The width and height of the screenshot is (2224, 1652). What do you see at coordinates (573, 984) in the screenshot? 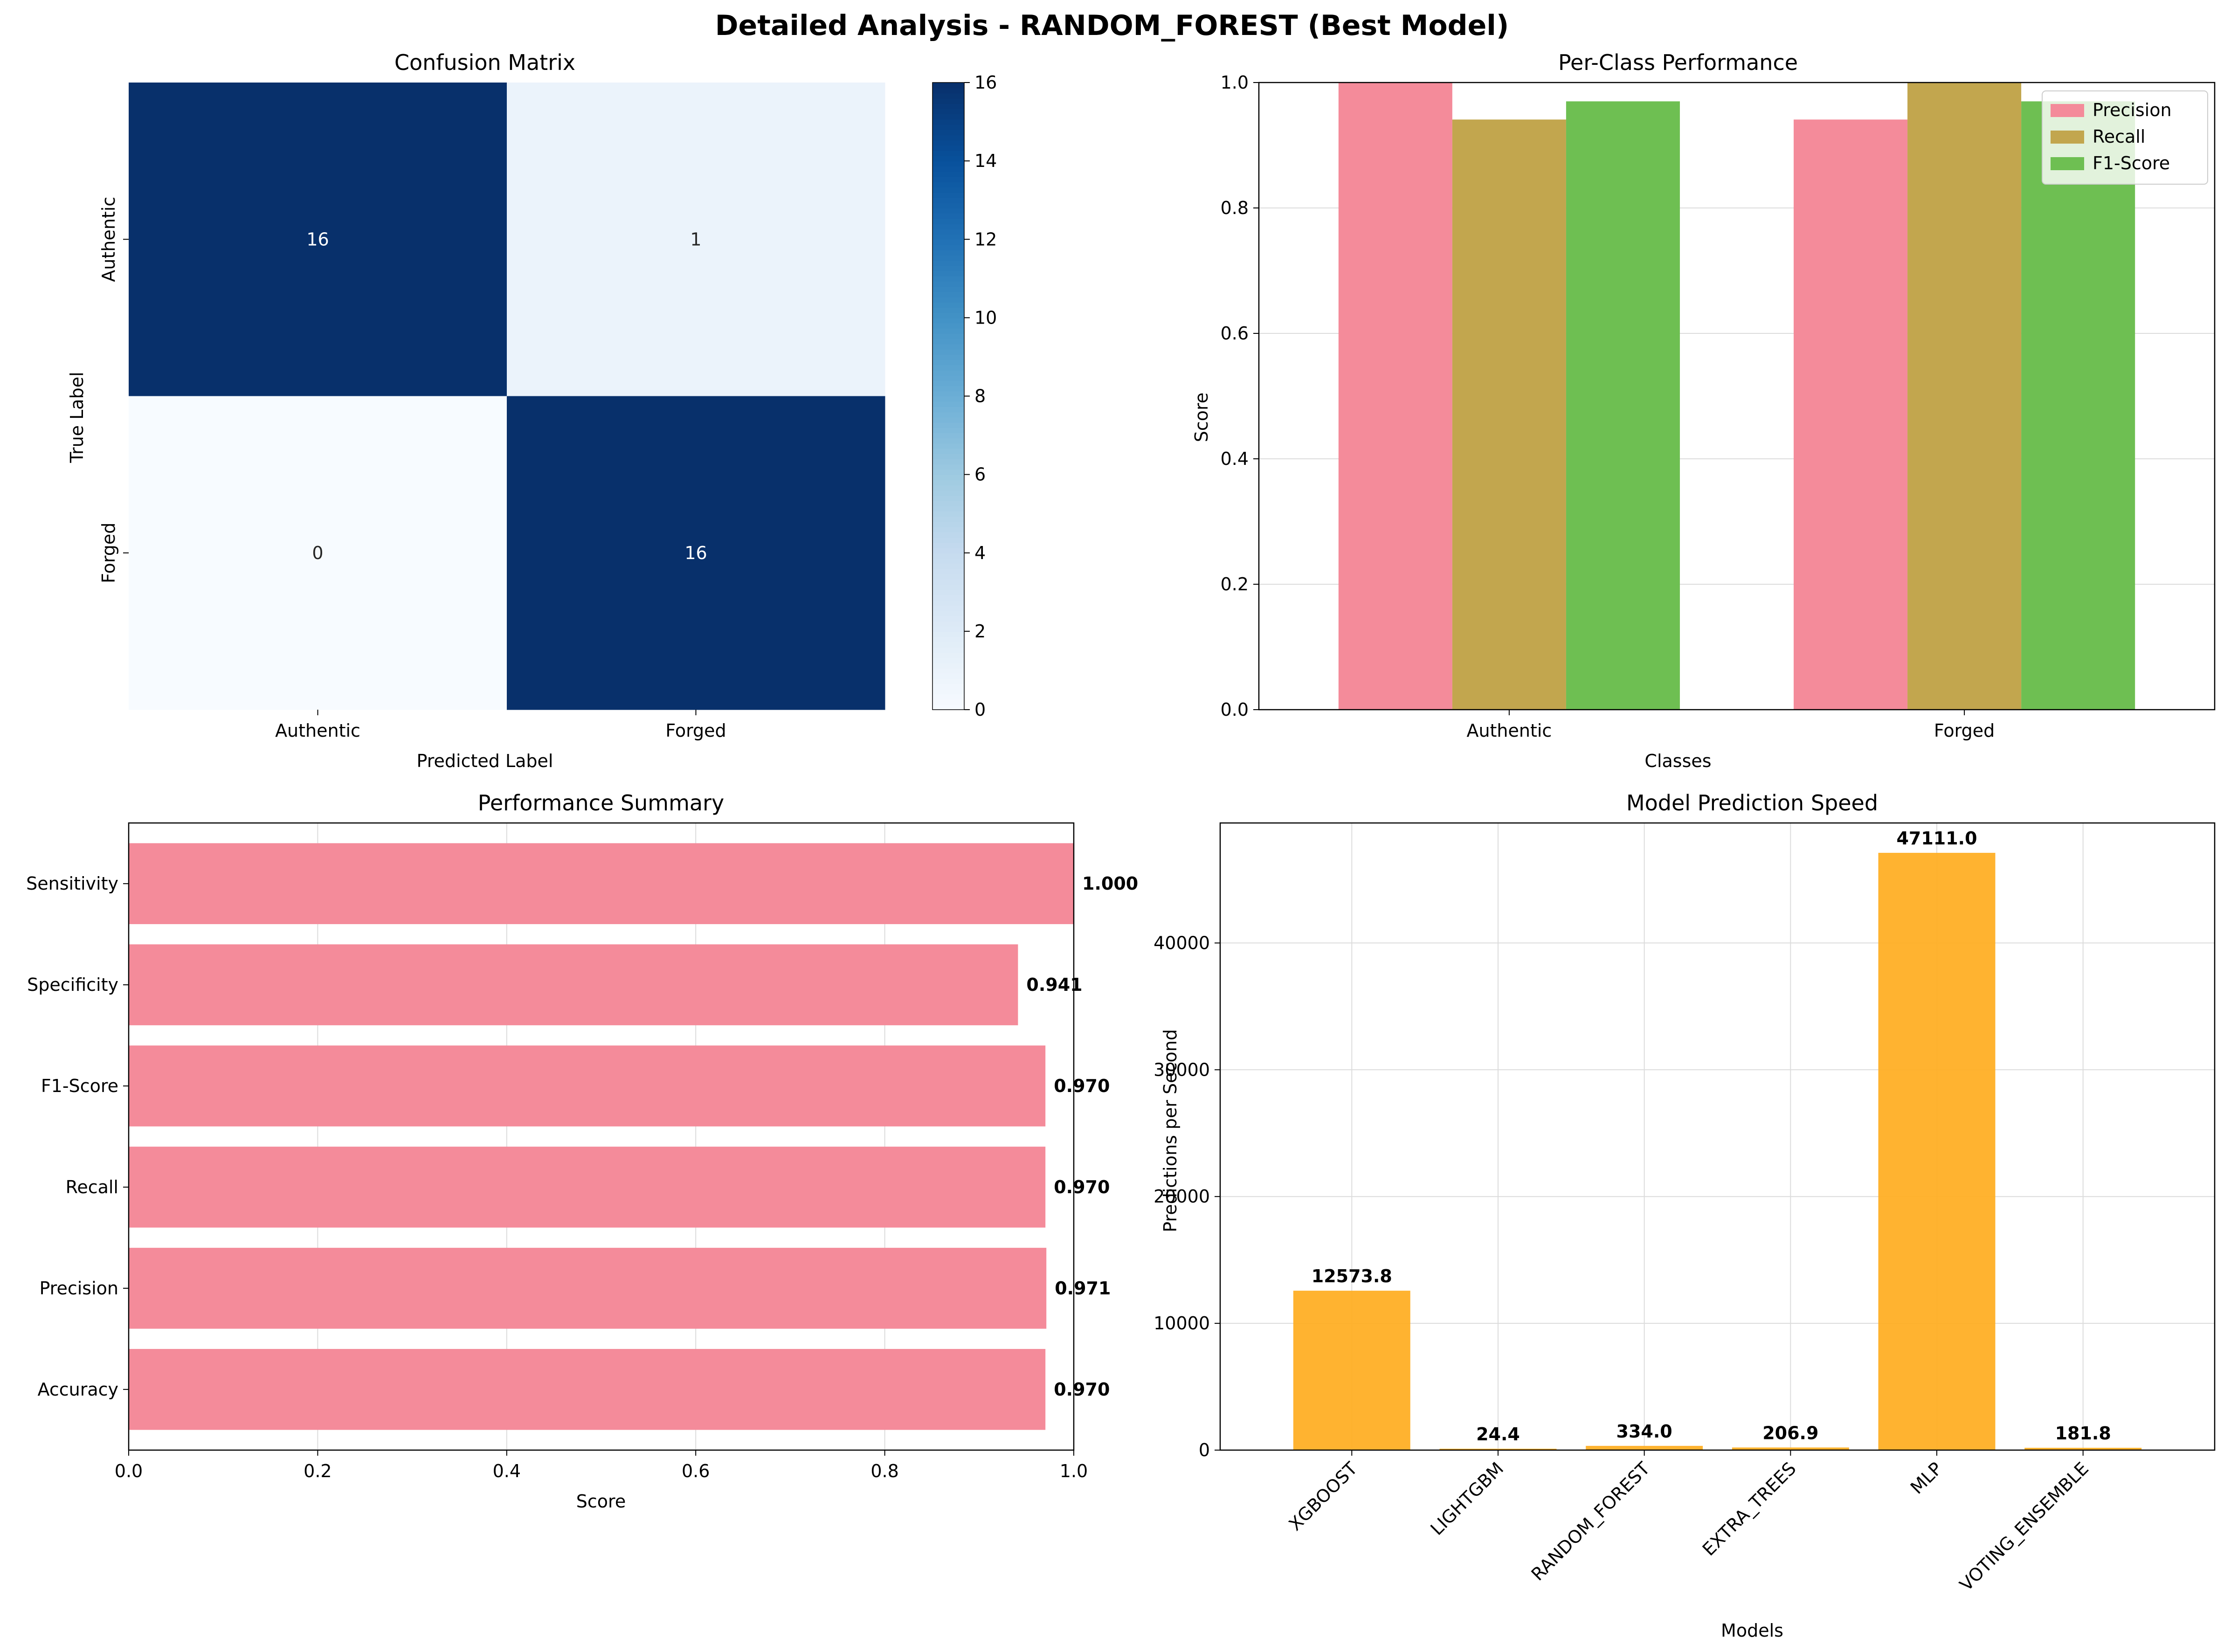
I see `summary-bar` at bounding box center [573, 984].